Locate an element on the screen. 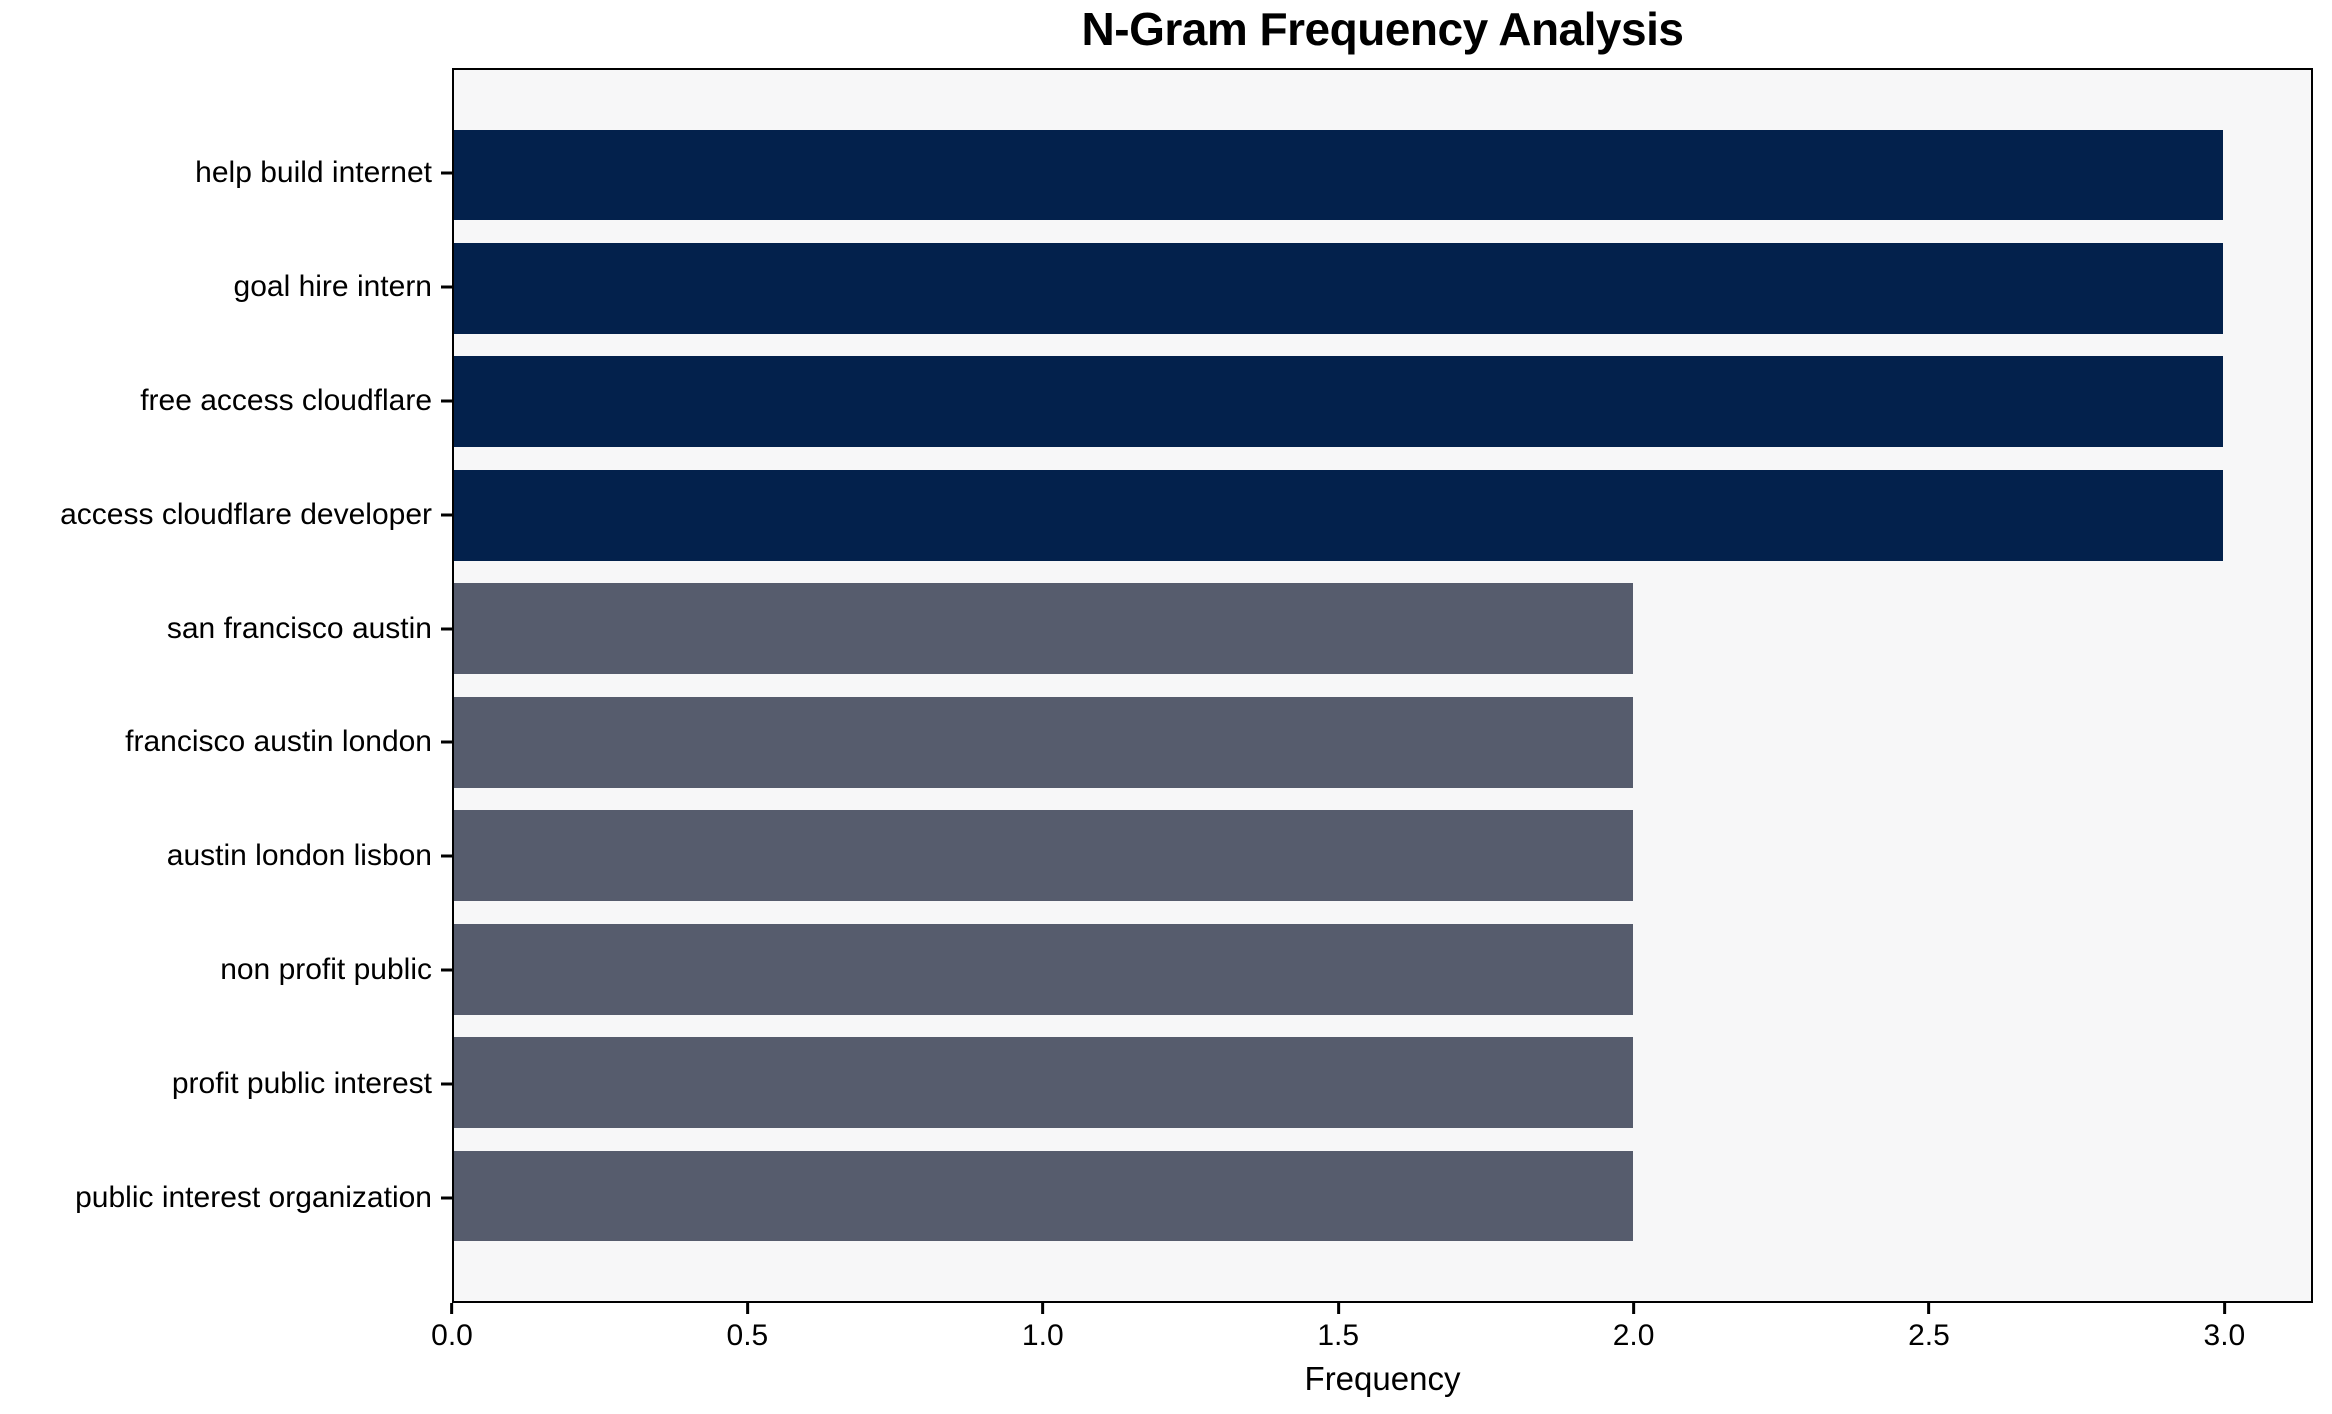 Image resolution: width=2332 pixels, height=1414 pixels. bar-access-cloudflare-developer is located at coordinates (1338, 515).